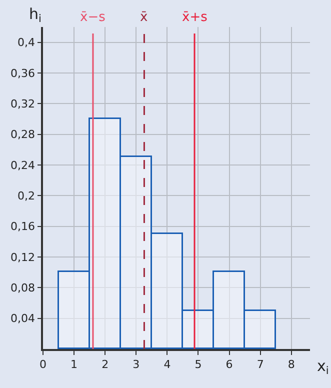 The width and height of the screenshot is (331, 388). What do you see at coordinates (195, 17) in the screenshot?
I see `ref-line-label: x̄+s` at bounding box center [195, 17].